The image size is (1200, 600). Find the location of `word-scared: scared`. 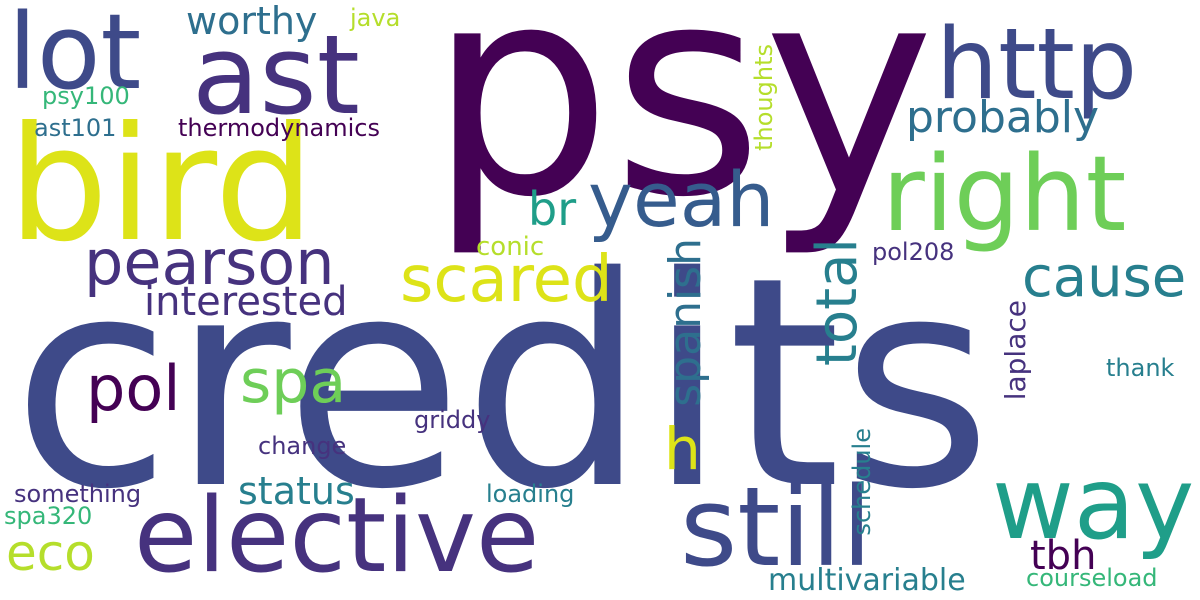

word-scared: scared is located at coordinates (506, 280).